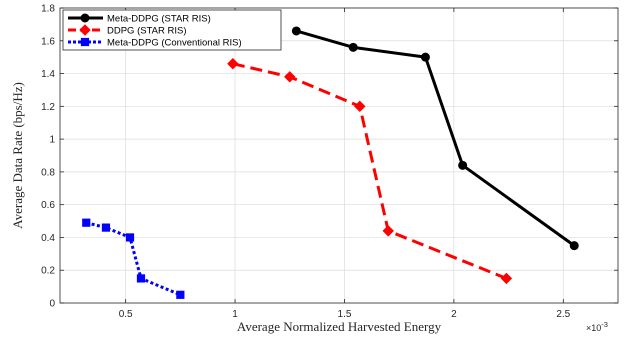 This screenshot has height=339, width=636. Describe the element at coordinates (48, 238) in the screenshot. I see `y-tick-label: 0.4` at that location.